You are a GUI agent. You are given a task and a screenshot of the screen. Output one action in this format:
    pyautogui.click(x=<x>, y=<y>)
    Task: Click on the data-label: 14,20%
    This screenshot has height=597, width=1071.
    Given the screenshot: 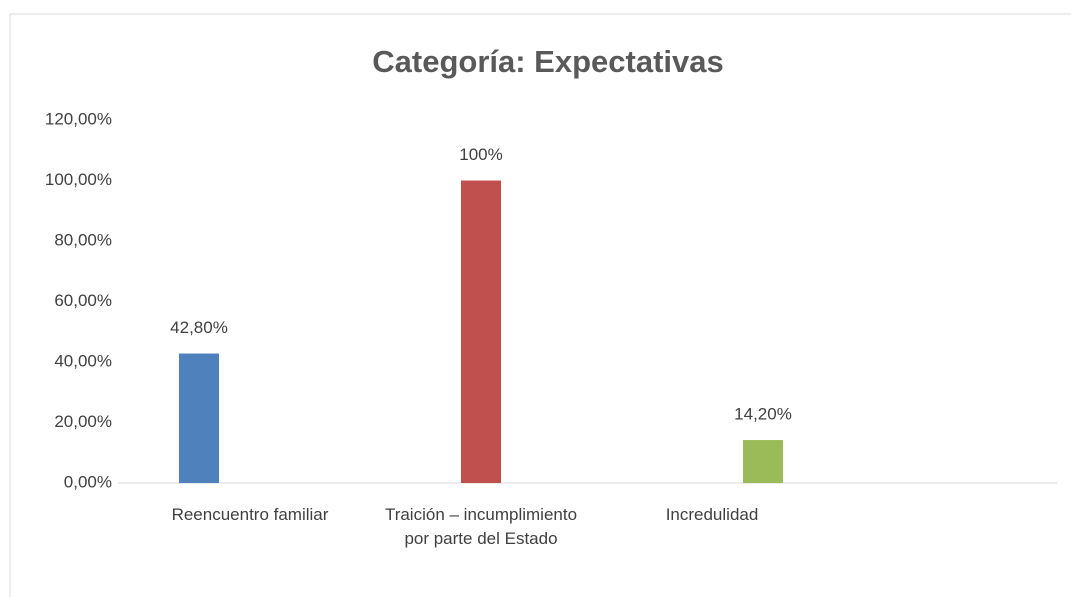 What is the action you would take?
    pyautogui.click(x=763, y=414)
    